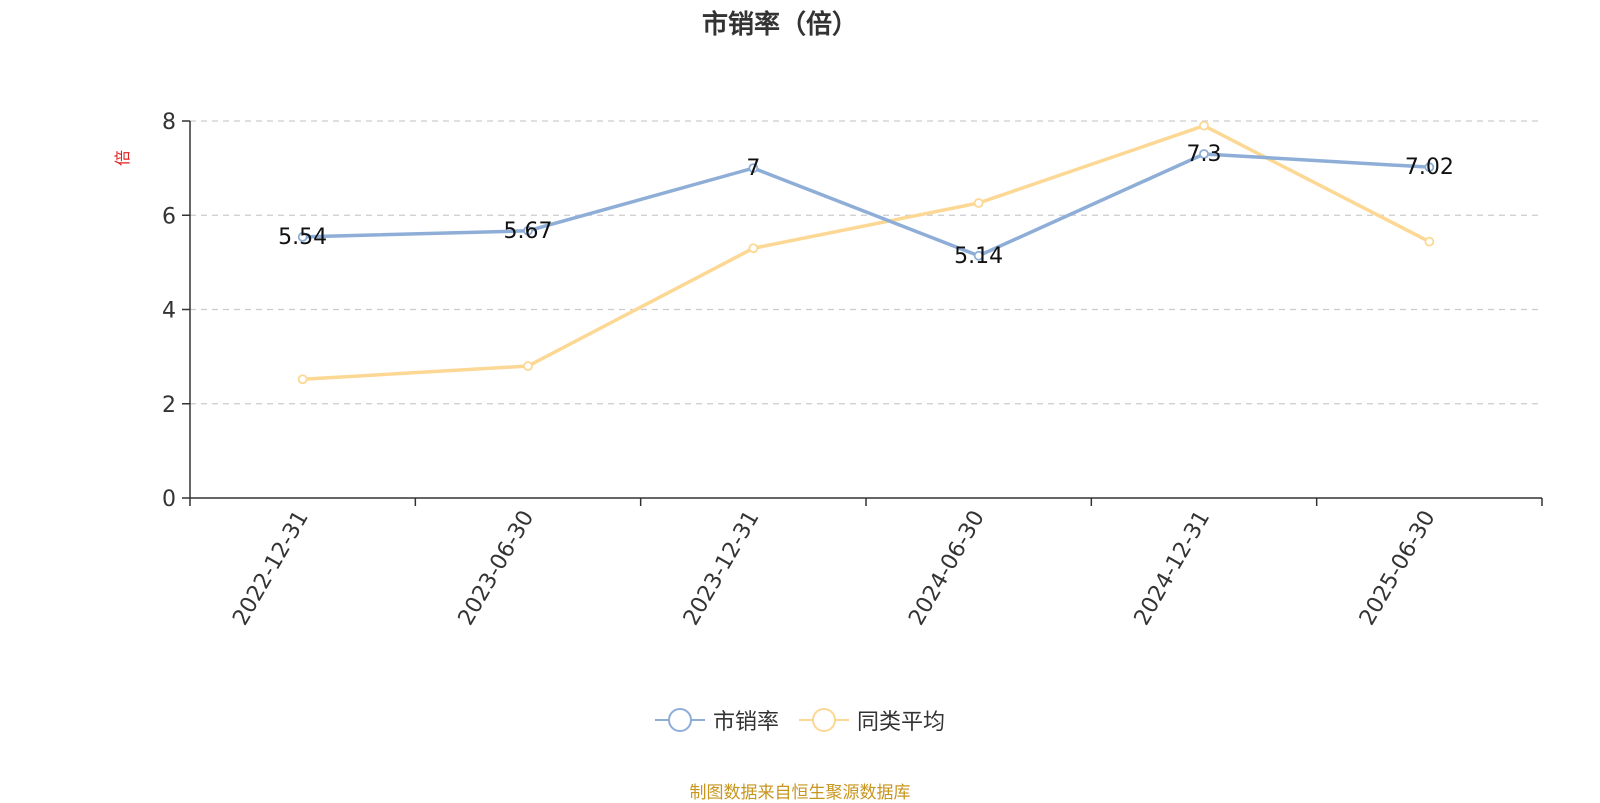 The width and height of the screenshot is (1600, 803). I want to click on y-axis-label: 倍, so click(122, 158).